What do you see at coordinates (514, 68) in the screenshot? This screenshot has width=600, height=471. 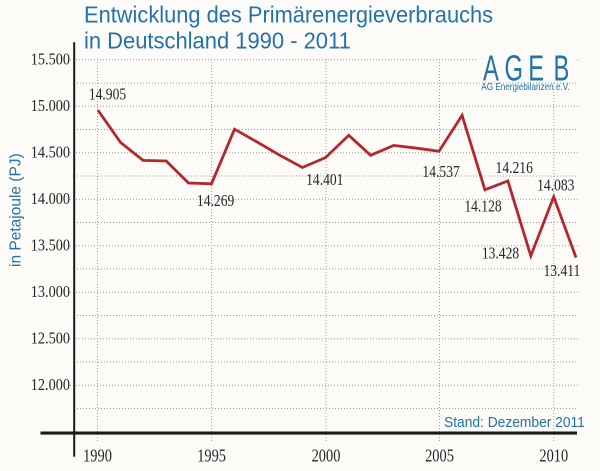 I see `svg-text: G` at bounding box center [514, 68].